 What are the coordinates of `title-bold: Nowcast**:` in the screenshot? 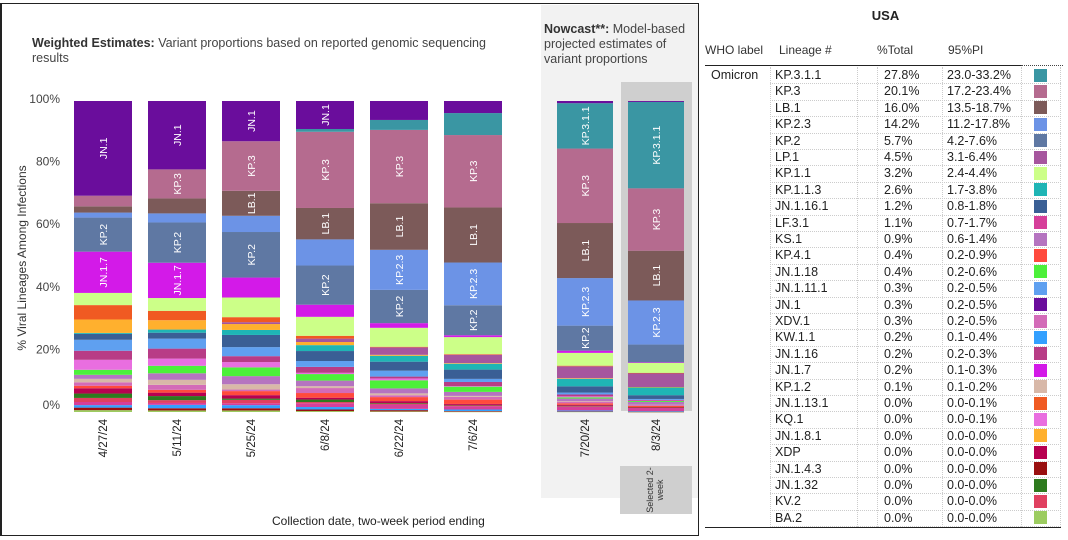 It's located at (577, 29).